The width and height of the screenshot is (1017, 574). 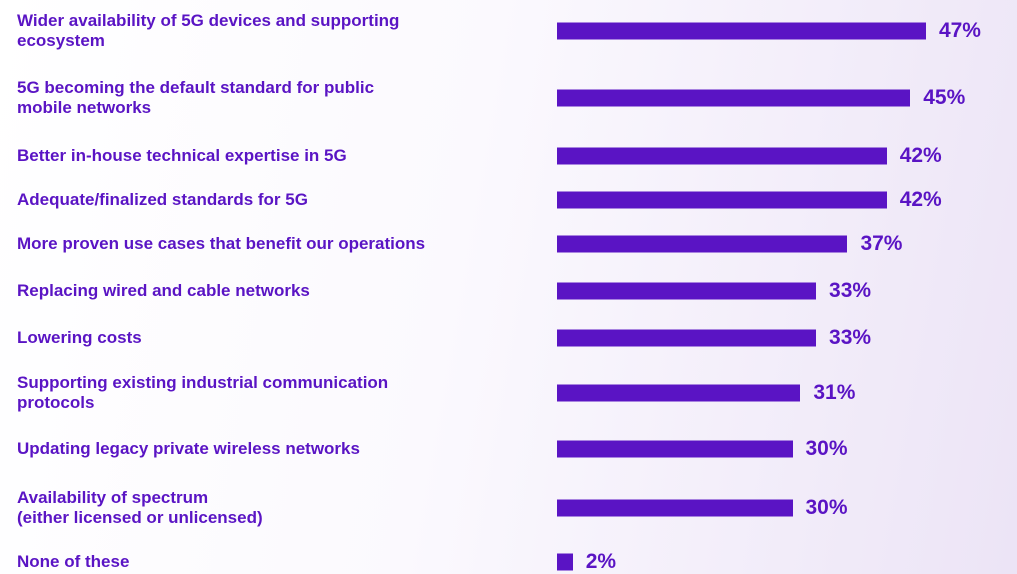 I want to click on category-label: Lowering costs, so click(x=79, y=337).